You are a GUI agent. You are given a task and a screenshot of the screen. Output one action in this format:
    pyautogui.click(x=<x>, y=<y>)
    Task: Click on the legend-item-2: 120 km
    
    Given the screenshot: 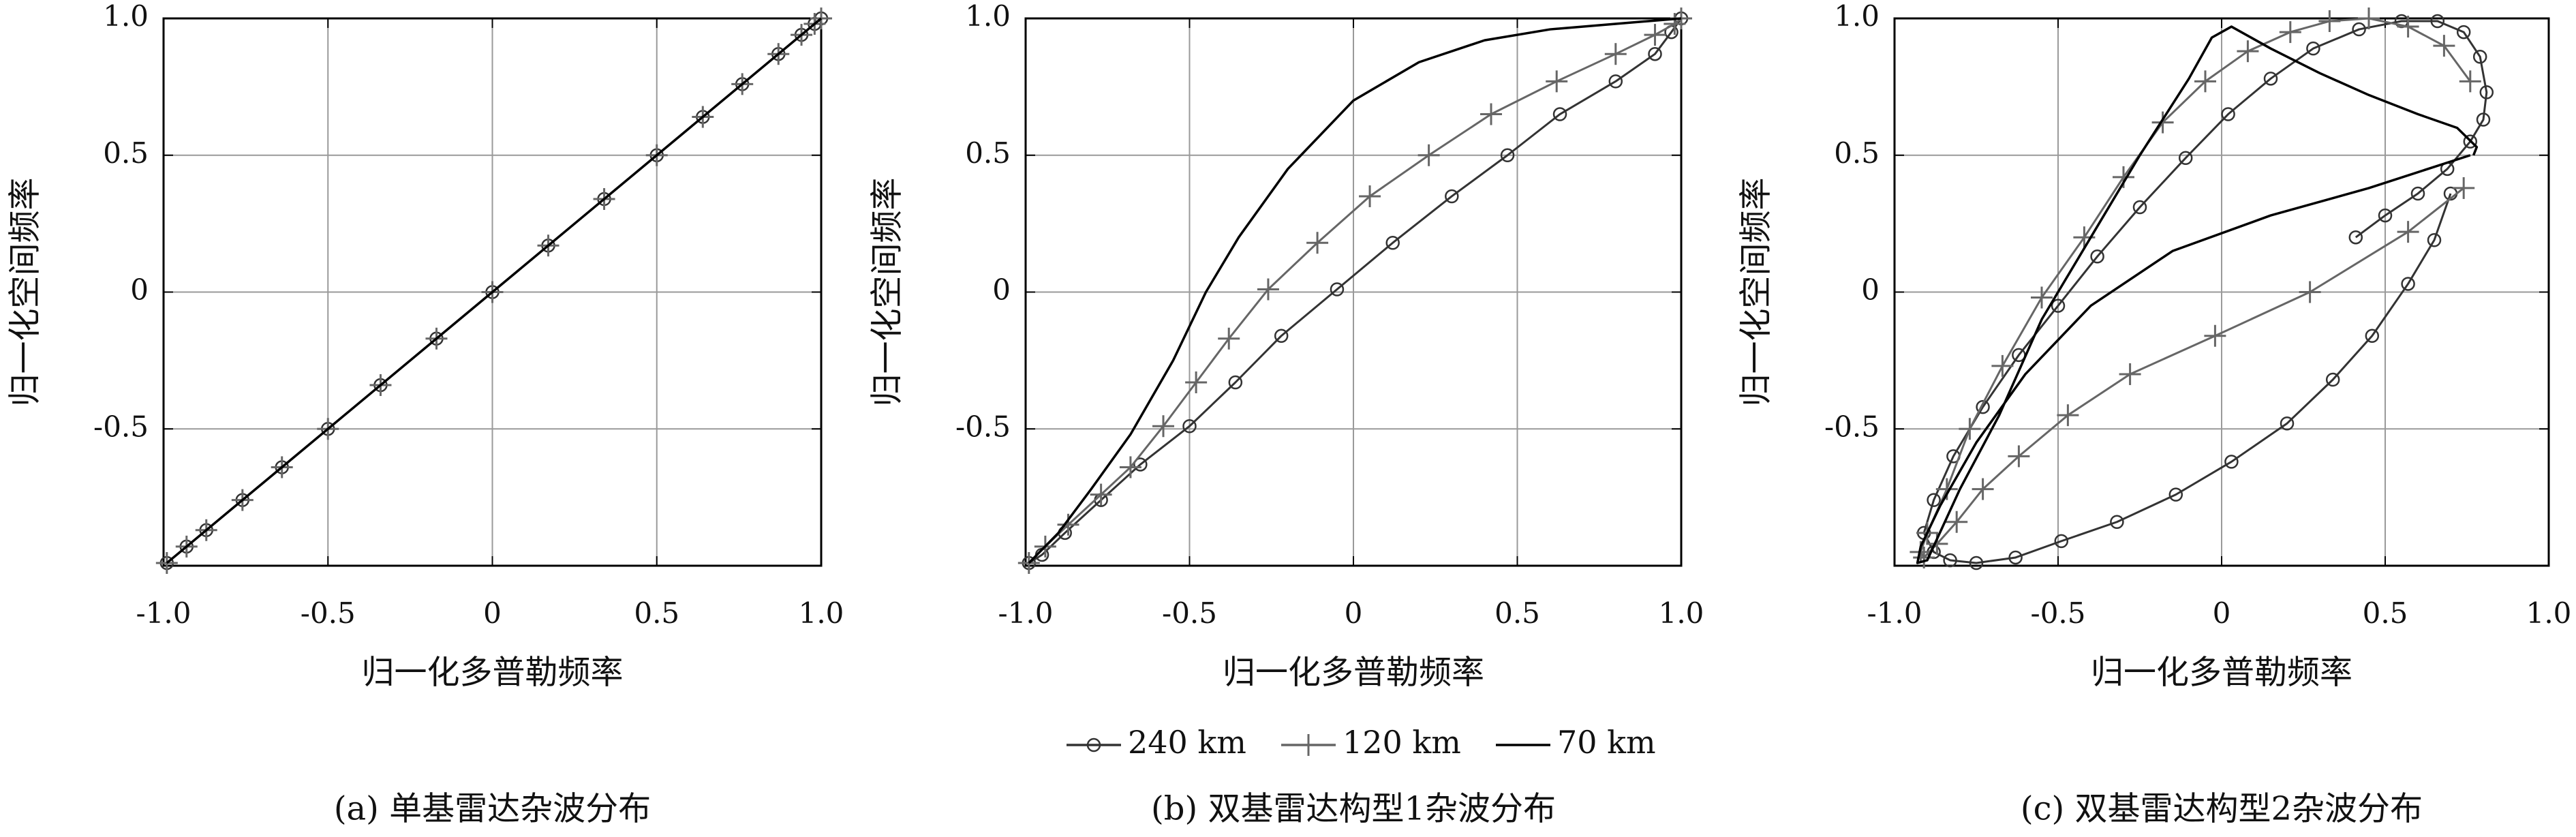 What is the action you would take?
    pyautogui.click(x=1371, y=742)
    